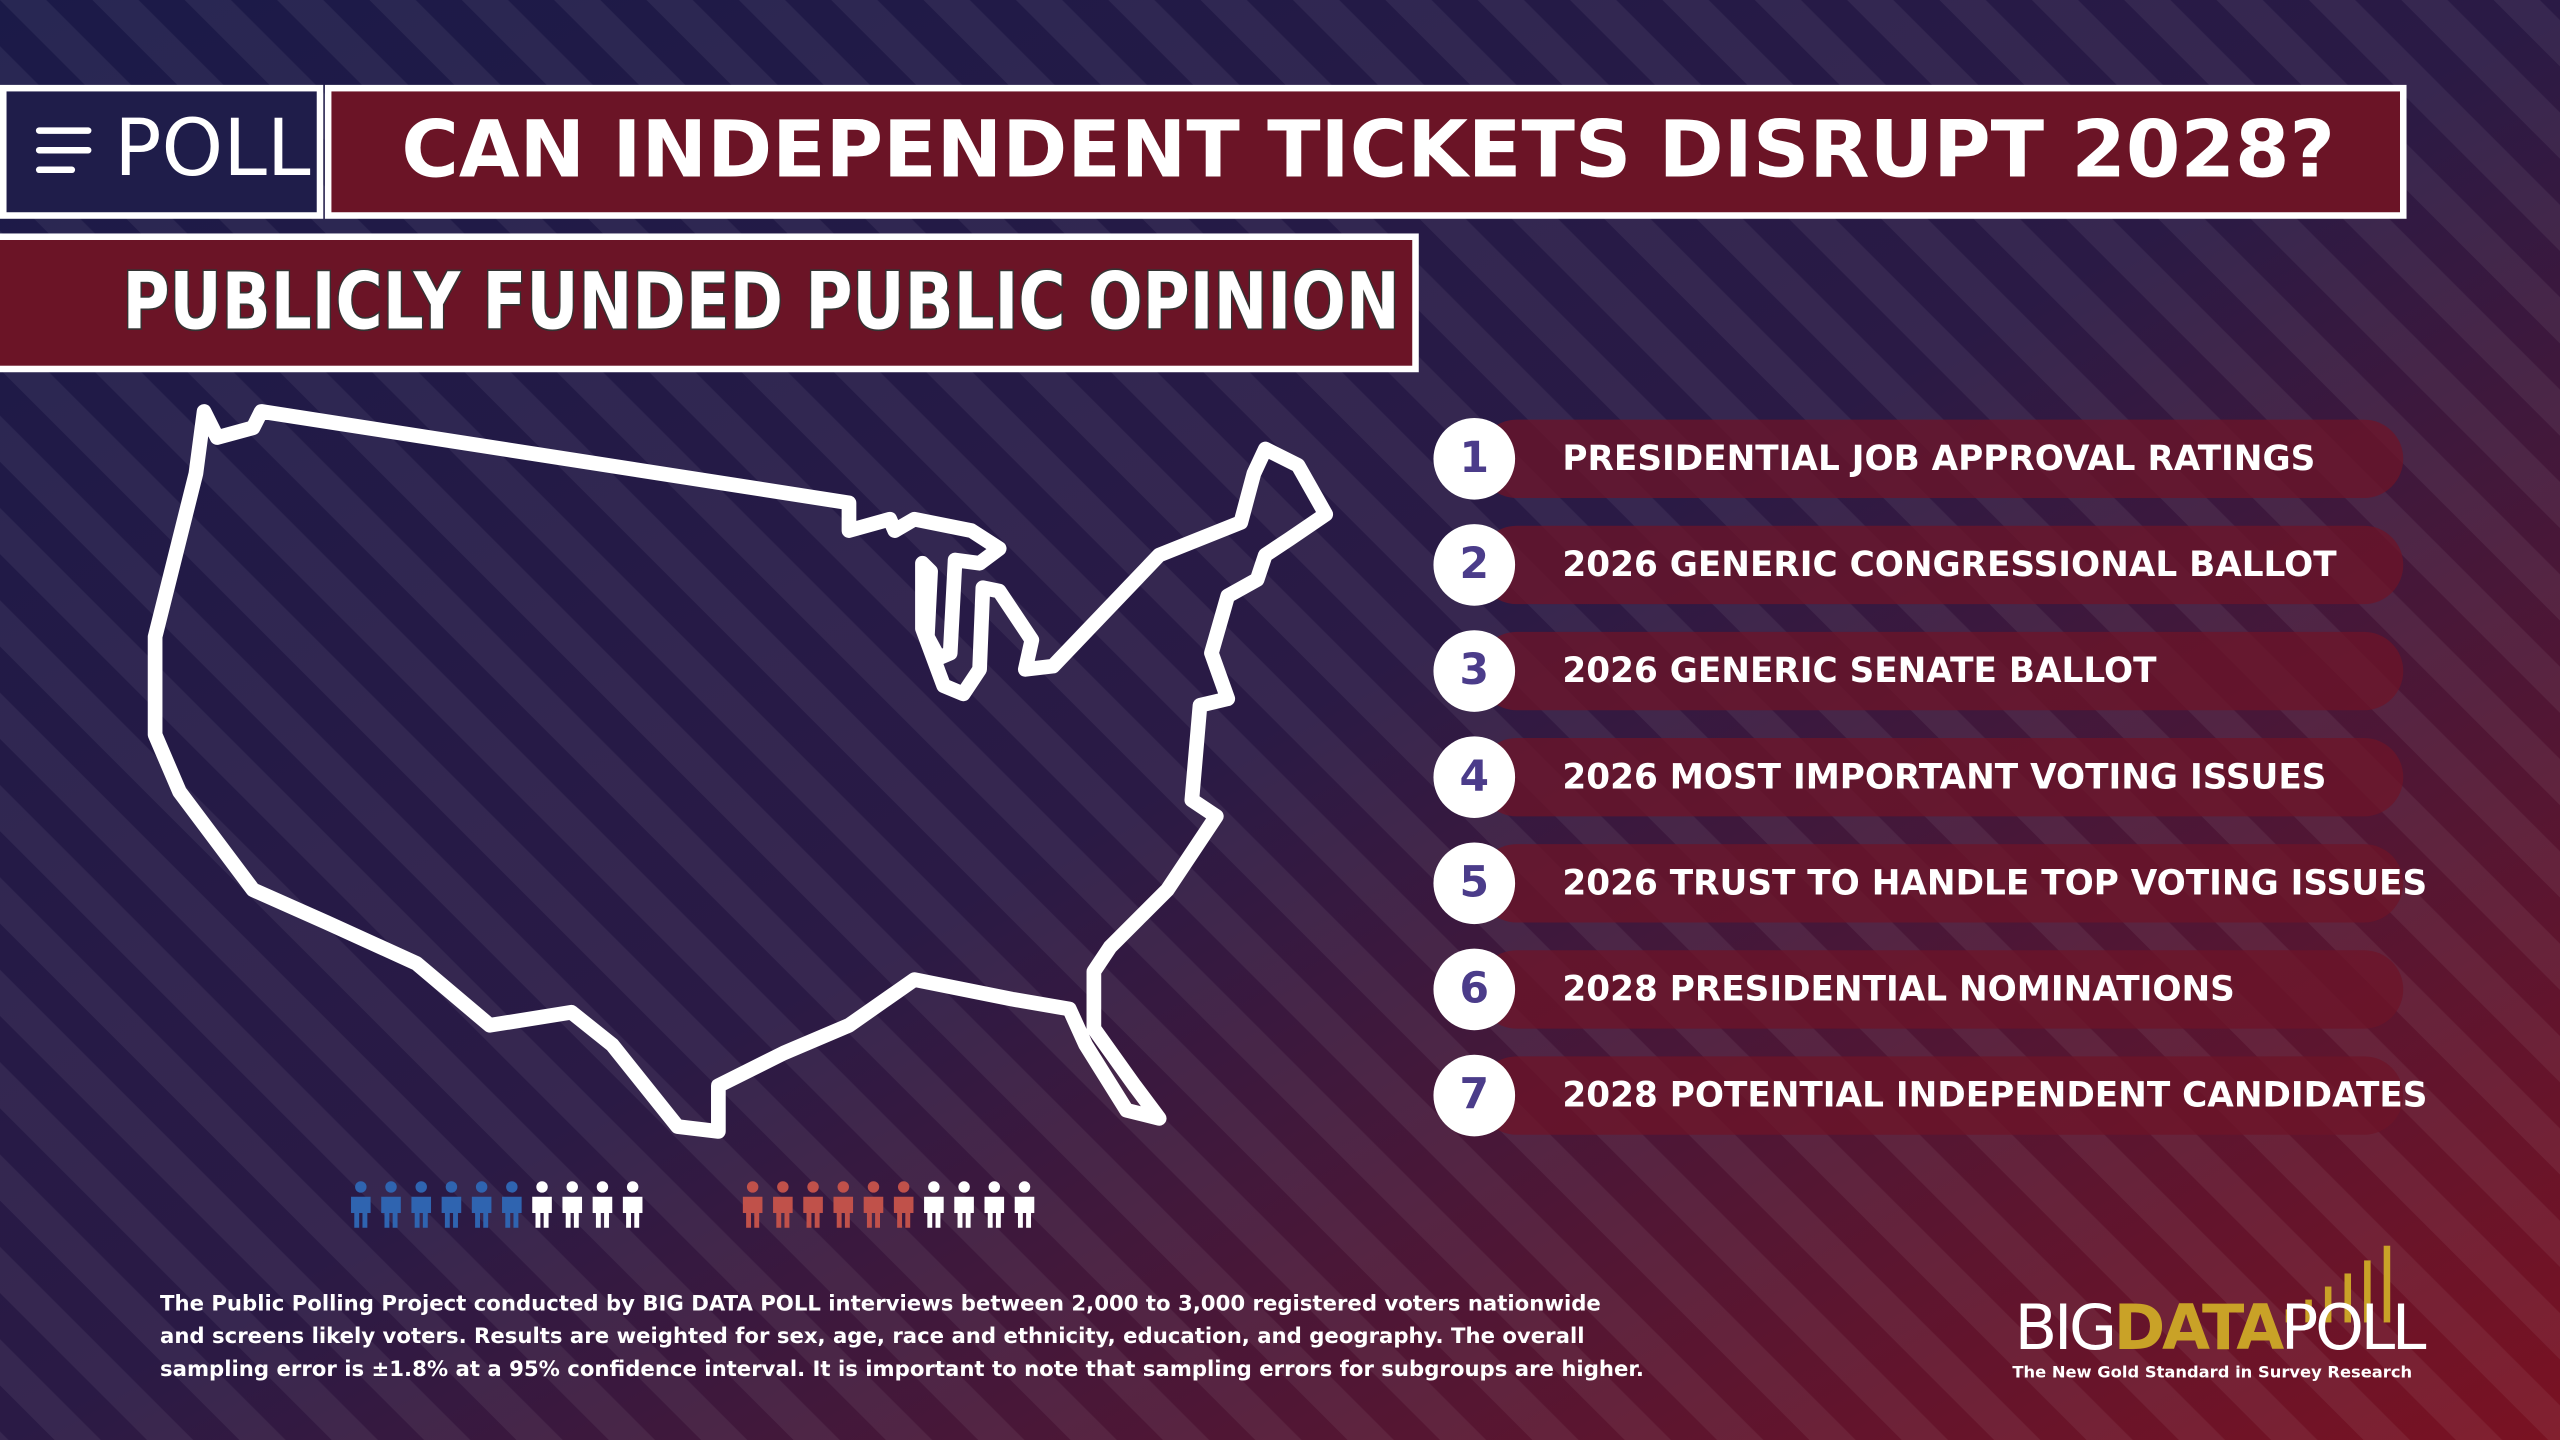 The image size is (2560, 1440). I want to click on item-label: 2026 TRUST TO HANDLE TOP VOTING ISSUES, so click(1994, 883).